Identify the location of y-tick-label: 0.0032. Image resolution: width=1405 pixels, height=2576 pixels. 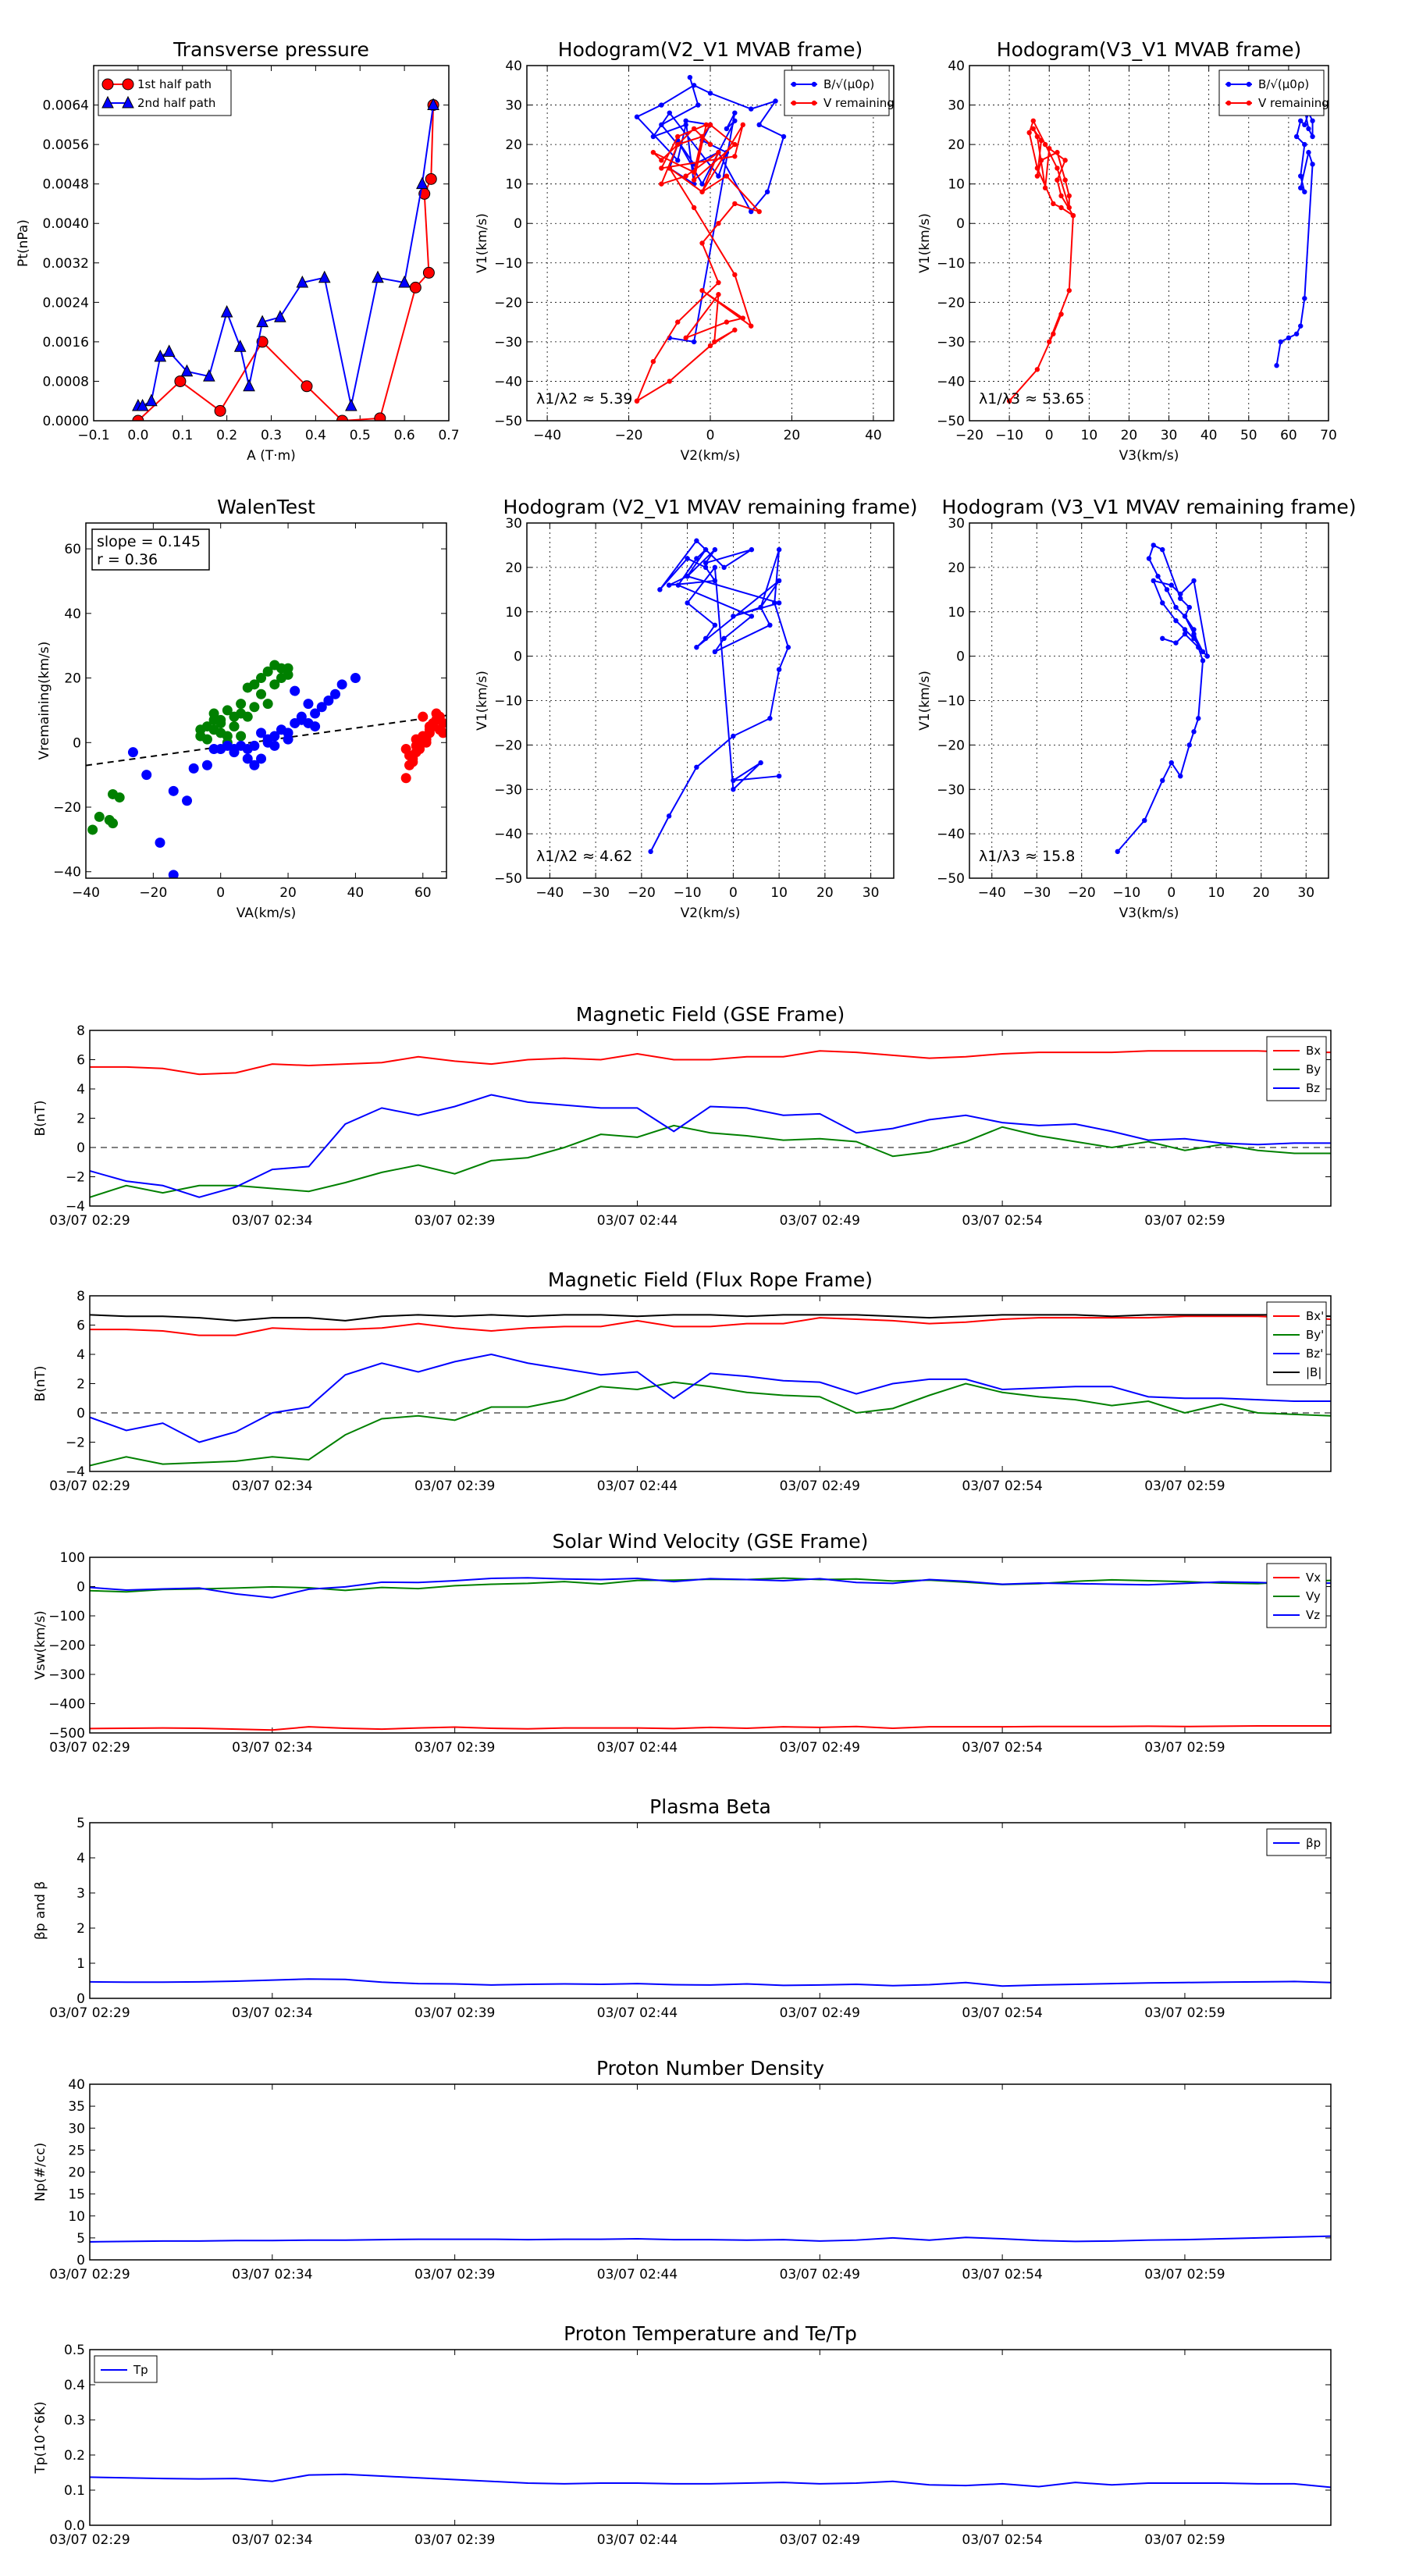
(66, 264).